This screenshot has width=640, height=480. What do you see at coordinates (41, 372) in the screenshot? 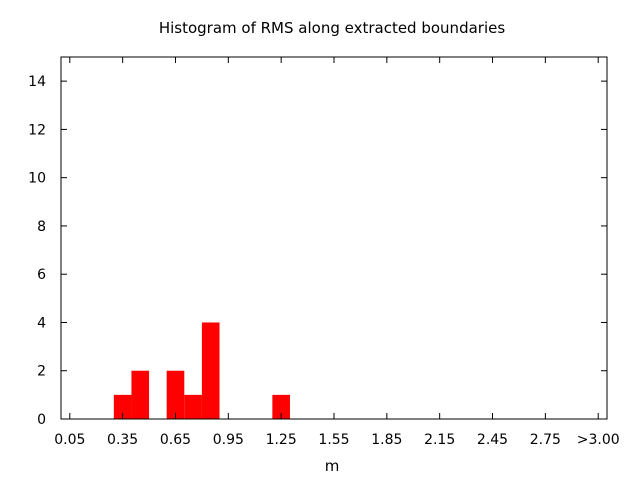
I see `y-tick-label: 2` at bounding box center [41, 372].